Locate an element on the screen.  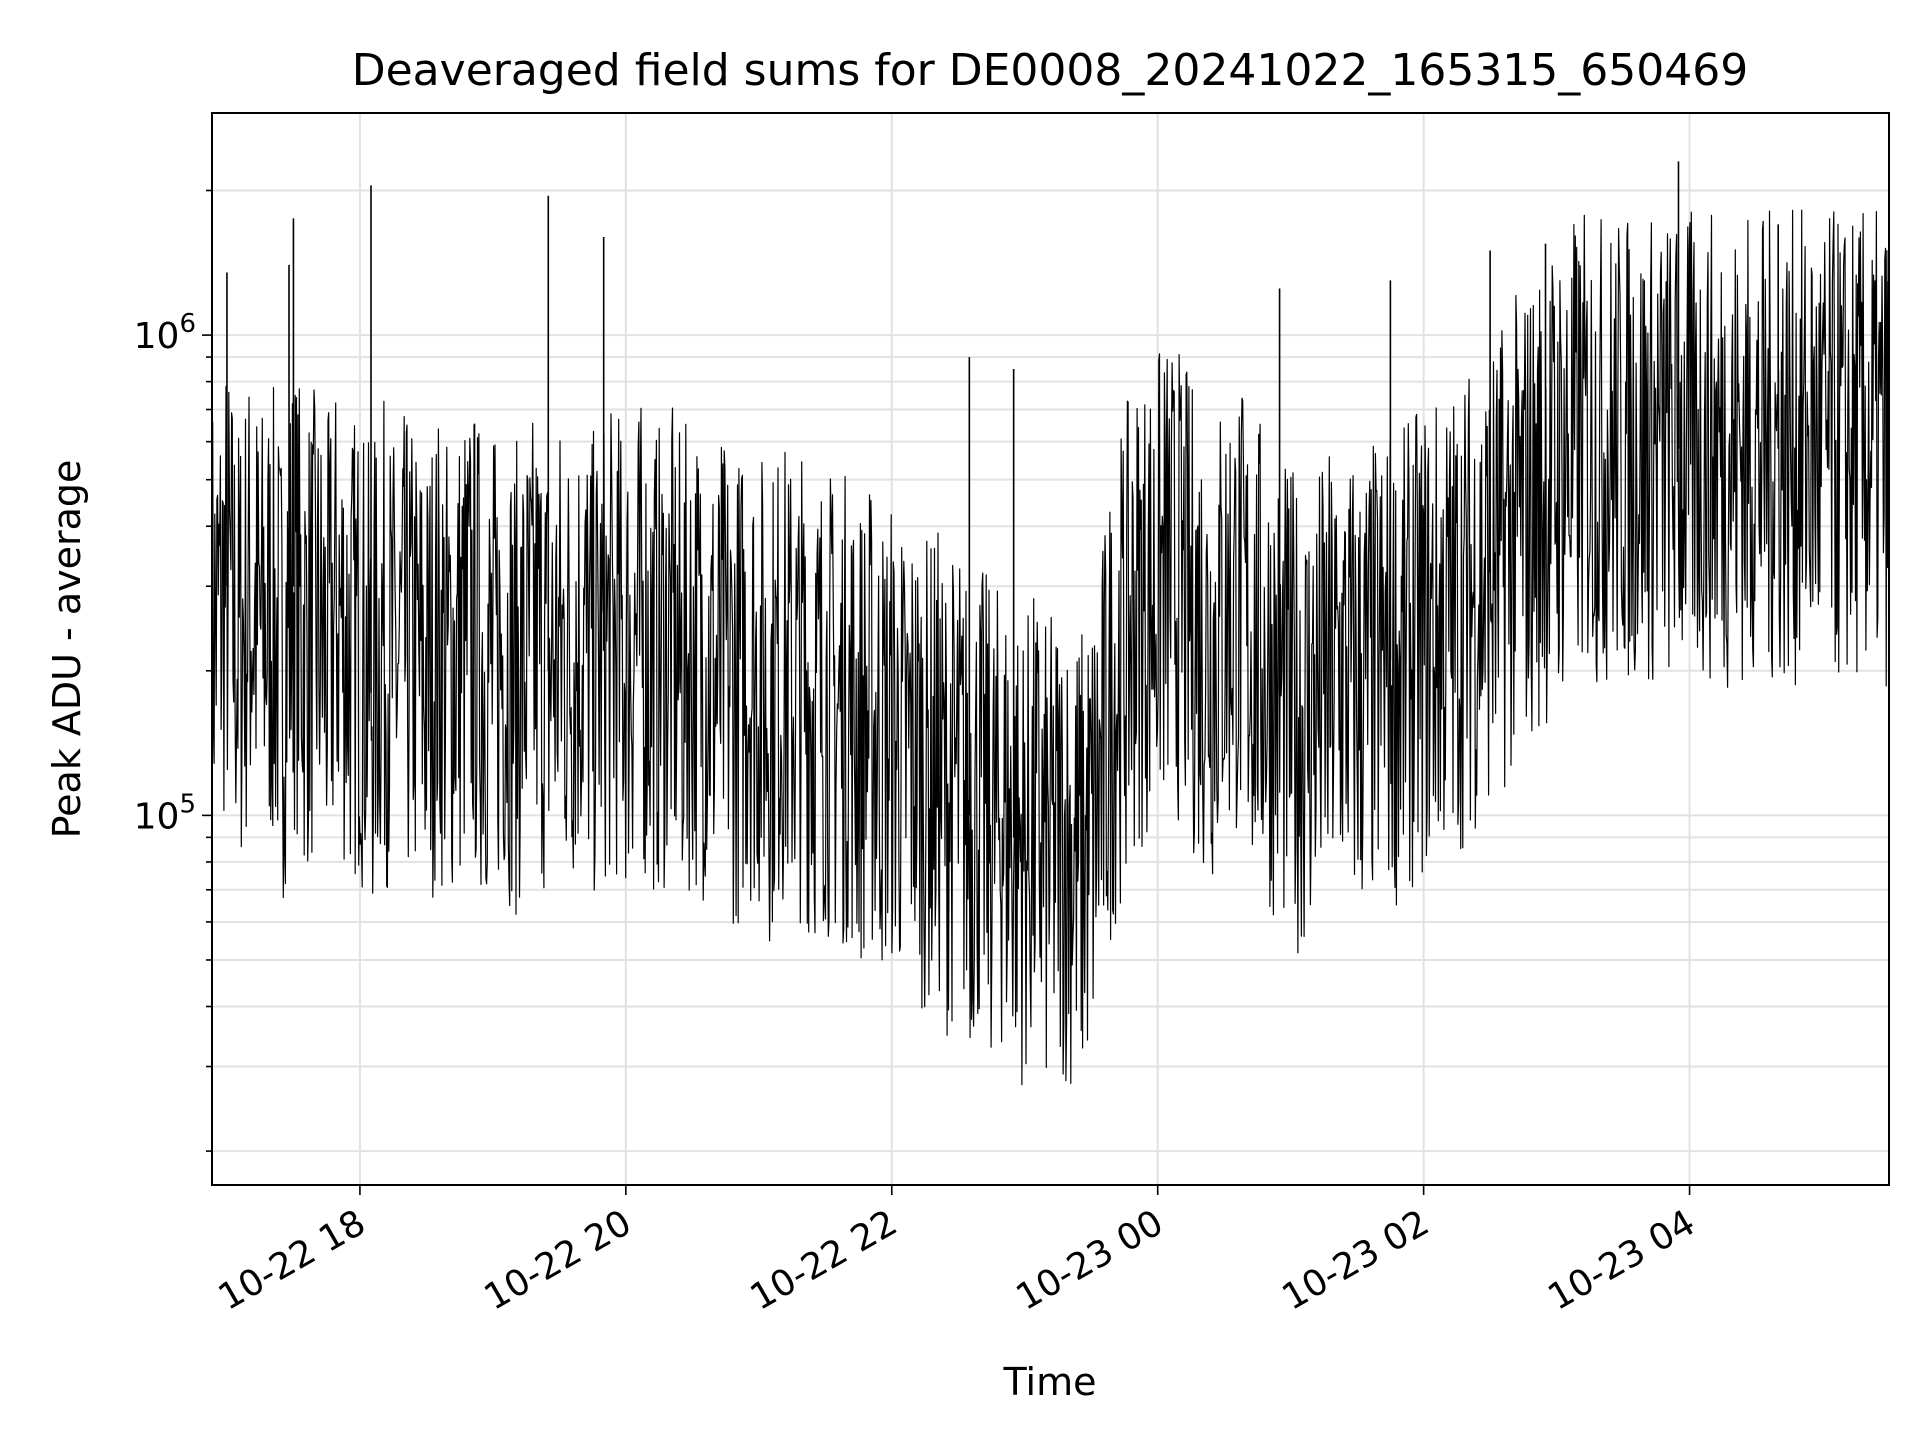
y-tick-label: 10⁵ is located at coordinates (165, 813).